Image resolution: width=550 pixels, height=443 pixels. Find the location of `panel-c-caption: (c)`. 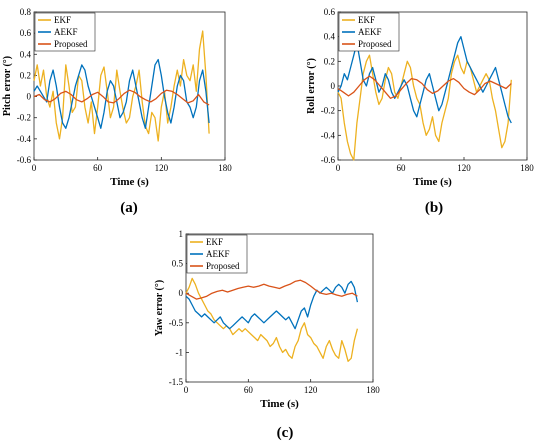

panel-c-caption: (c) is located at coordinates (285, 433).